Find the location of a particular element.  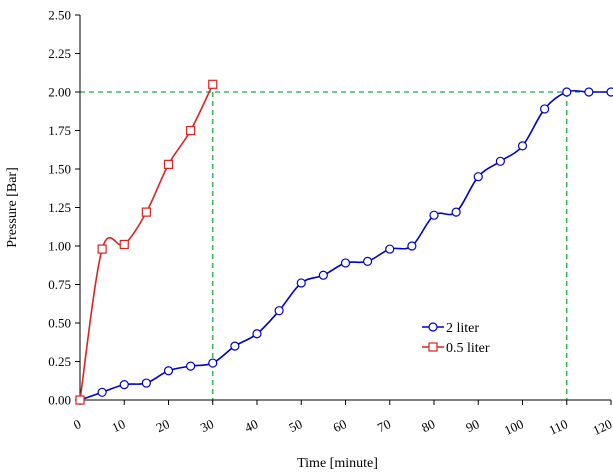

x-tick-label-4: 40 is located at coordinates (251, 425).